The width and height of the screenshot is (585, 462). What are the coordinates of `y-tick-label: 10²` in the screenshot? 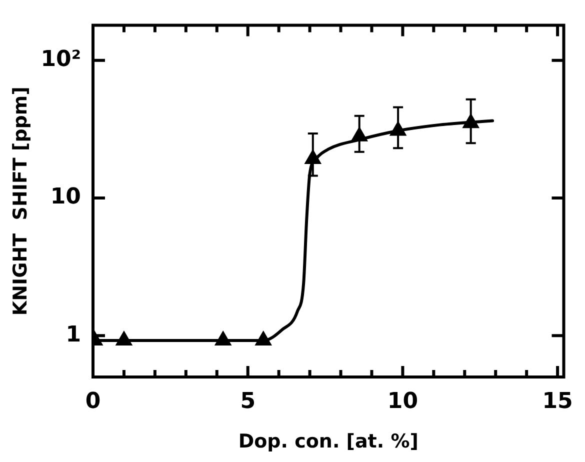 It's located at (60, 59).